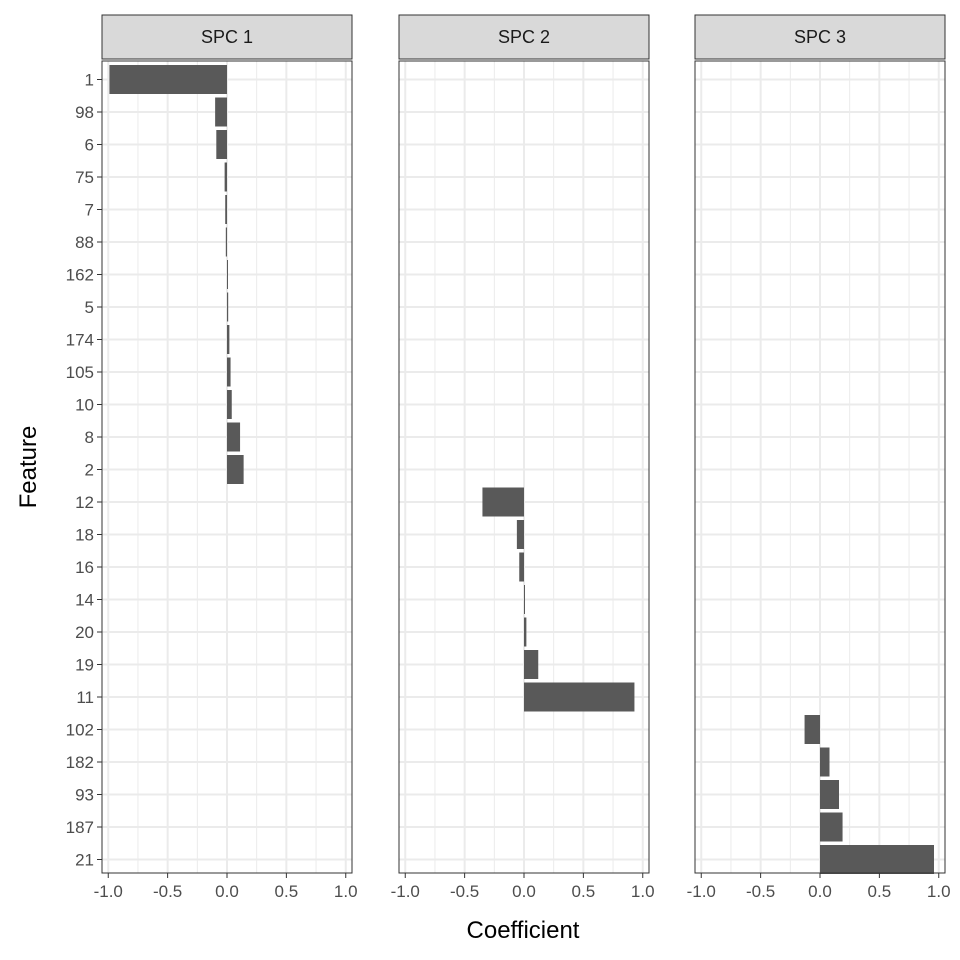  What do you see at coordinates (80, 762) in the screenshot?
I see `y-tick-label: 182` at bounding box center [80, 762].